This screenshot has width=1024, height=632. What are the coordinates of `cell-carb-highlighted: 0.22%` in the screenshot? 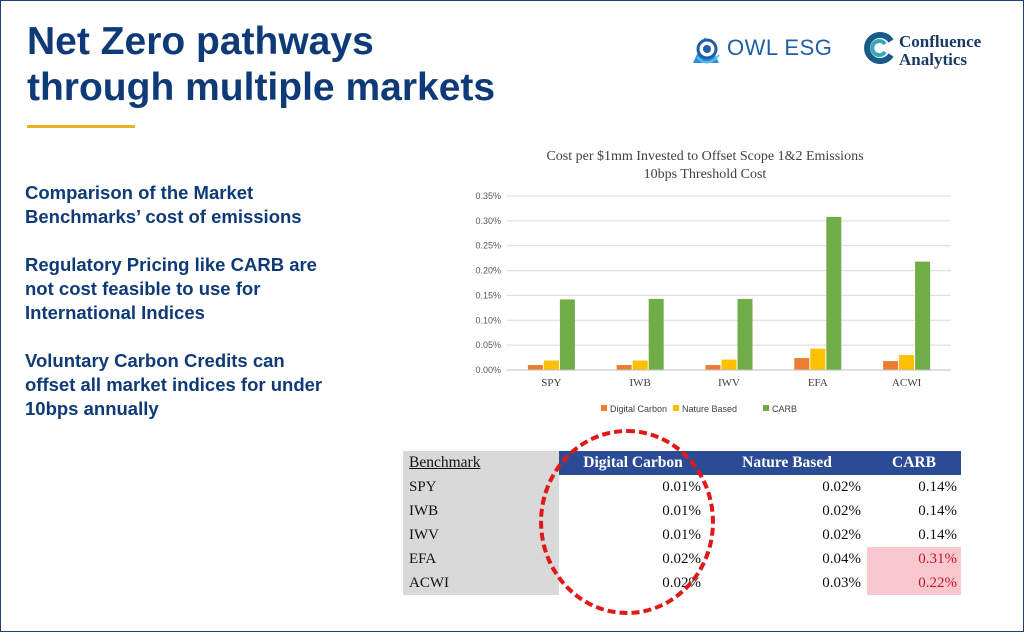 It's located at (914, 583).